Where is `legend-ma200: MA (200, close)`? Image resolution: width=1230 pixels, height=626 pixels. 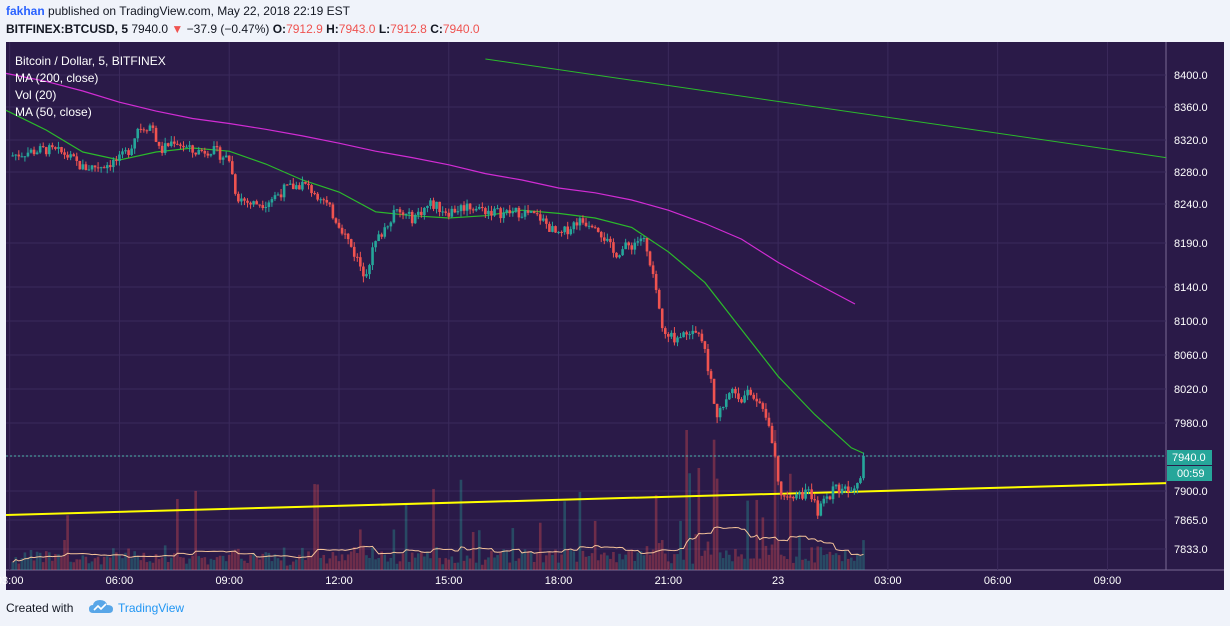
legend-ma200: MA (200, close) is located at coordinates (56, 78).